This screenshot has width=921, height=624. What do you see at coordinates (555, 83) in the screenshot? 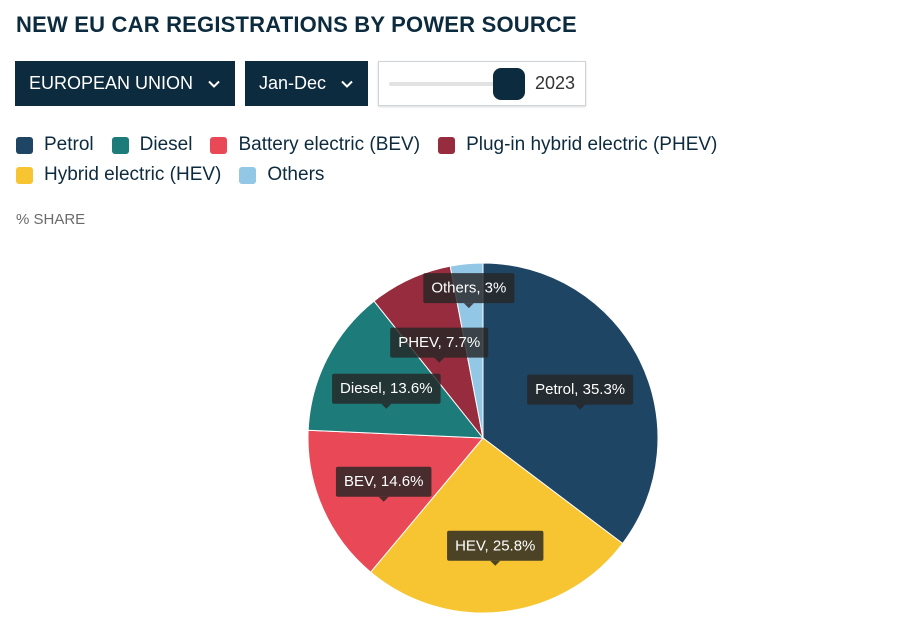
I see `year-value: 2023` at bounding box center [555, 83].